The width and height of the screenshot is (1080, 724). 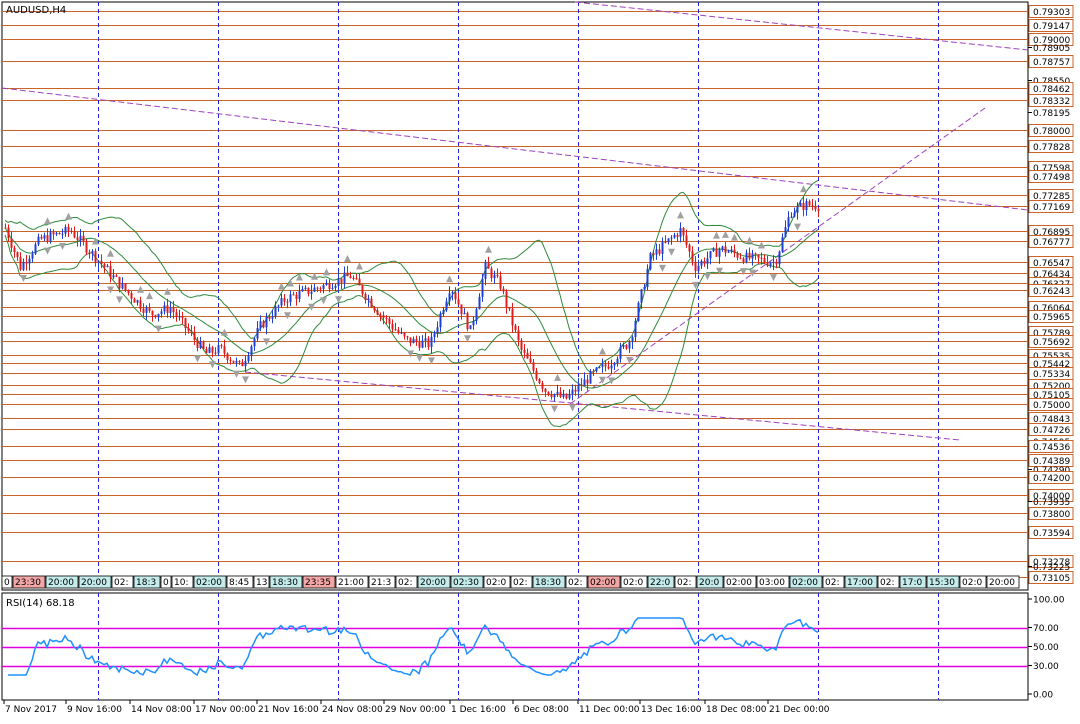 I want to click on rsi-axis-label: 70.00, so click(x=1046, y=629).